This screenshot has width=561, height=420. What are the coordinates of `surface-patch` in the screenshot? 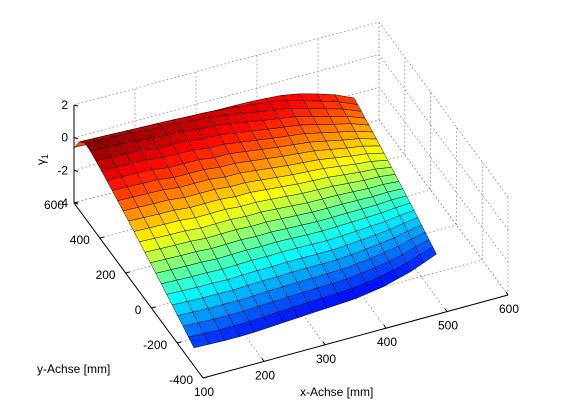 It's located at (199, 341).